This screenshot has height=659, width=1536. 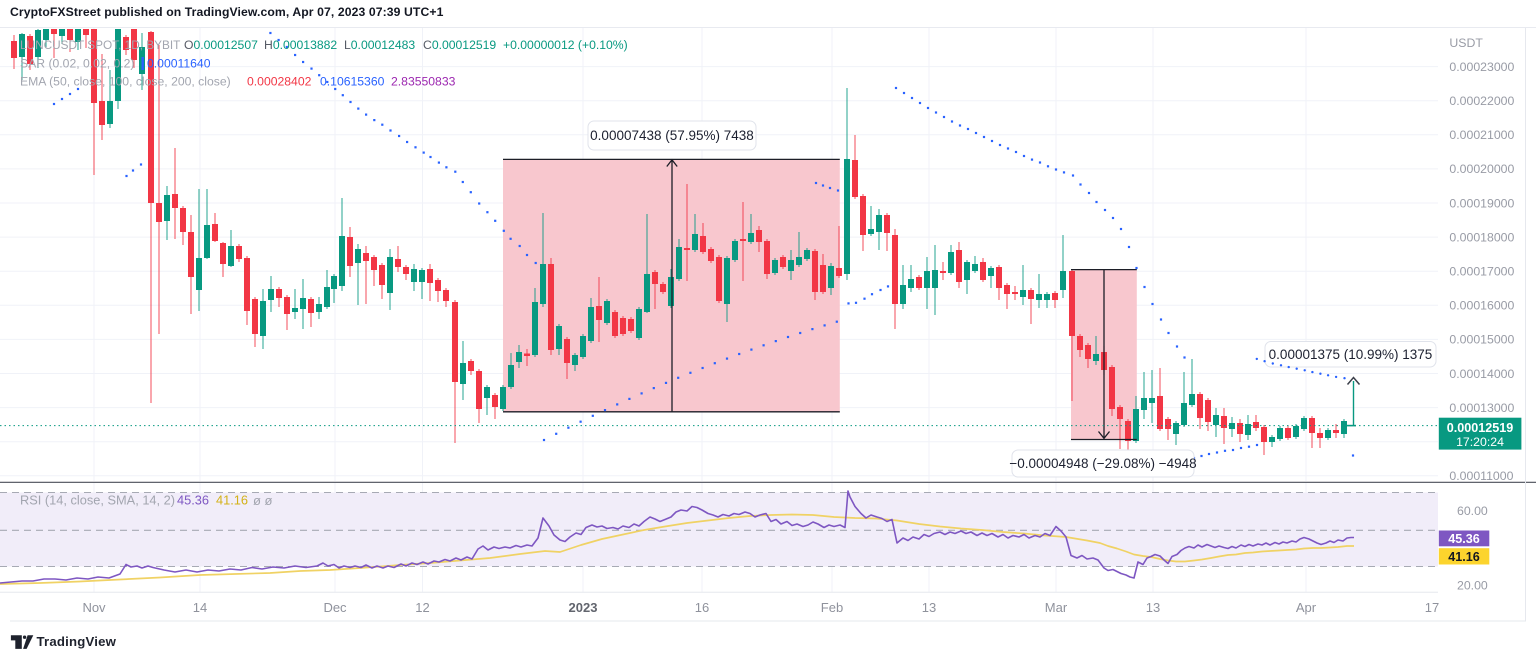 What do you see at coordinates (1306, 607) in the screenshot?
I see `svg-text: Apr` at bounding box center [1306, 607].